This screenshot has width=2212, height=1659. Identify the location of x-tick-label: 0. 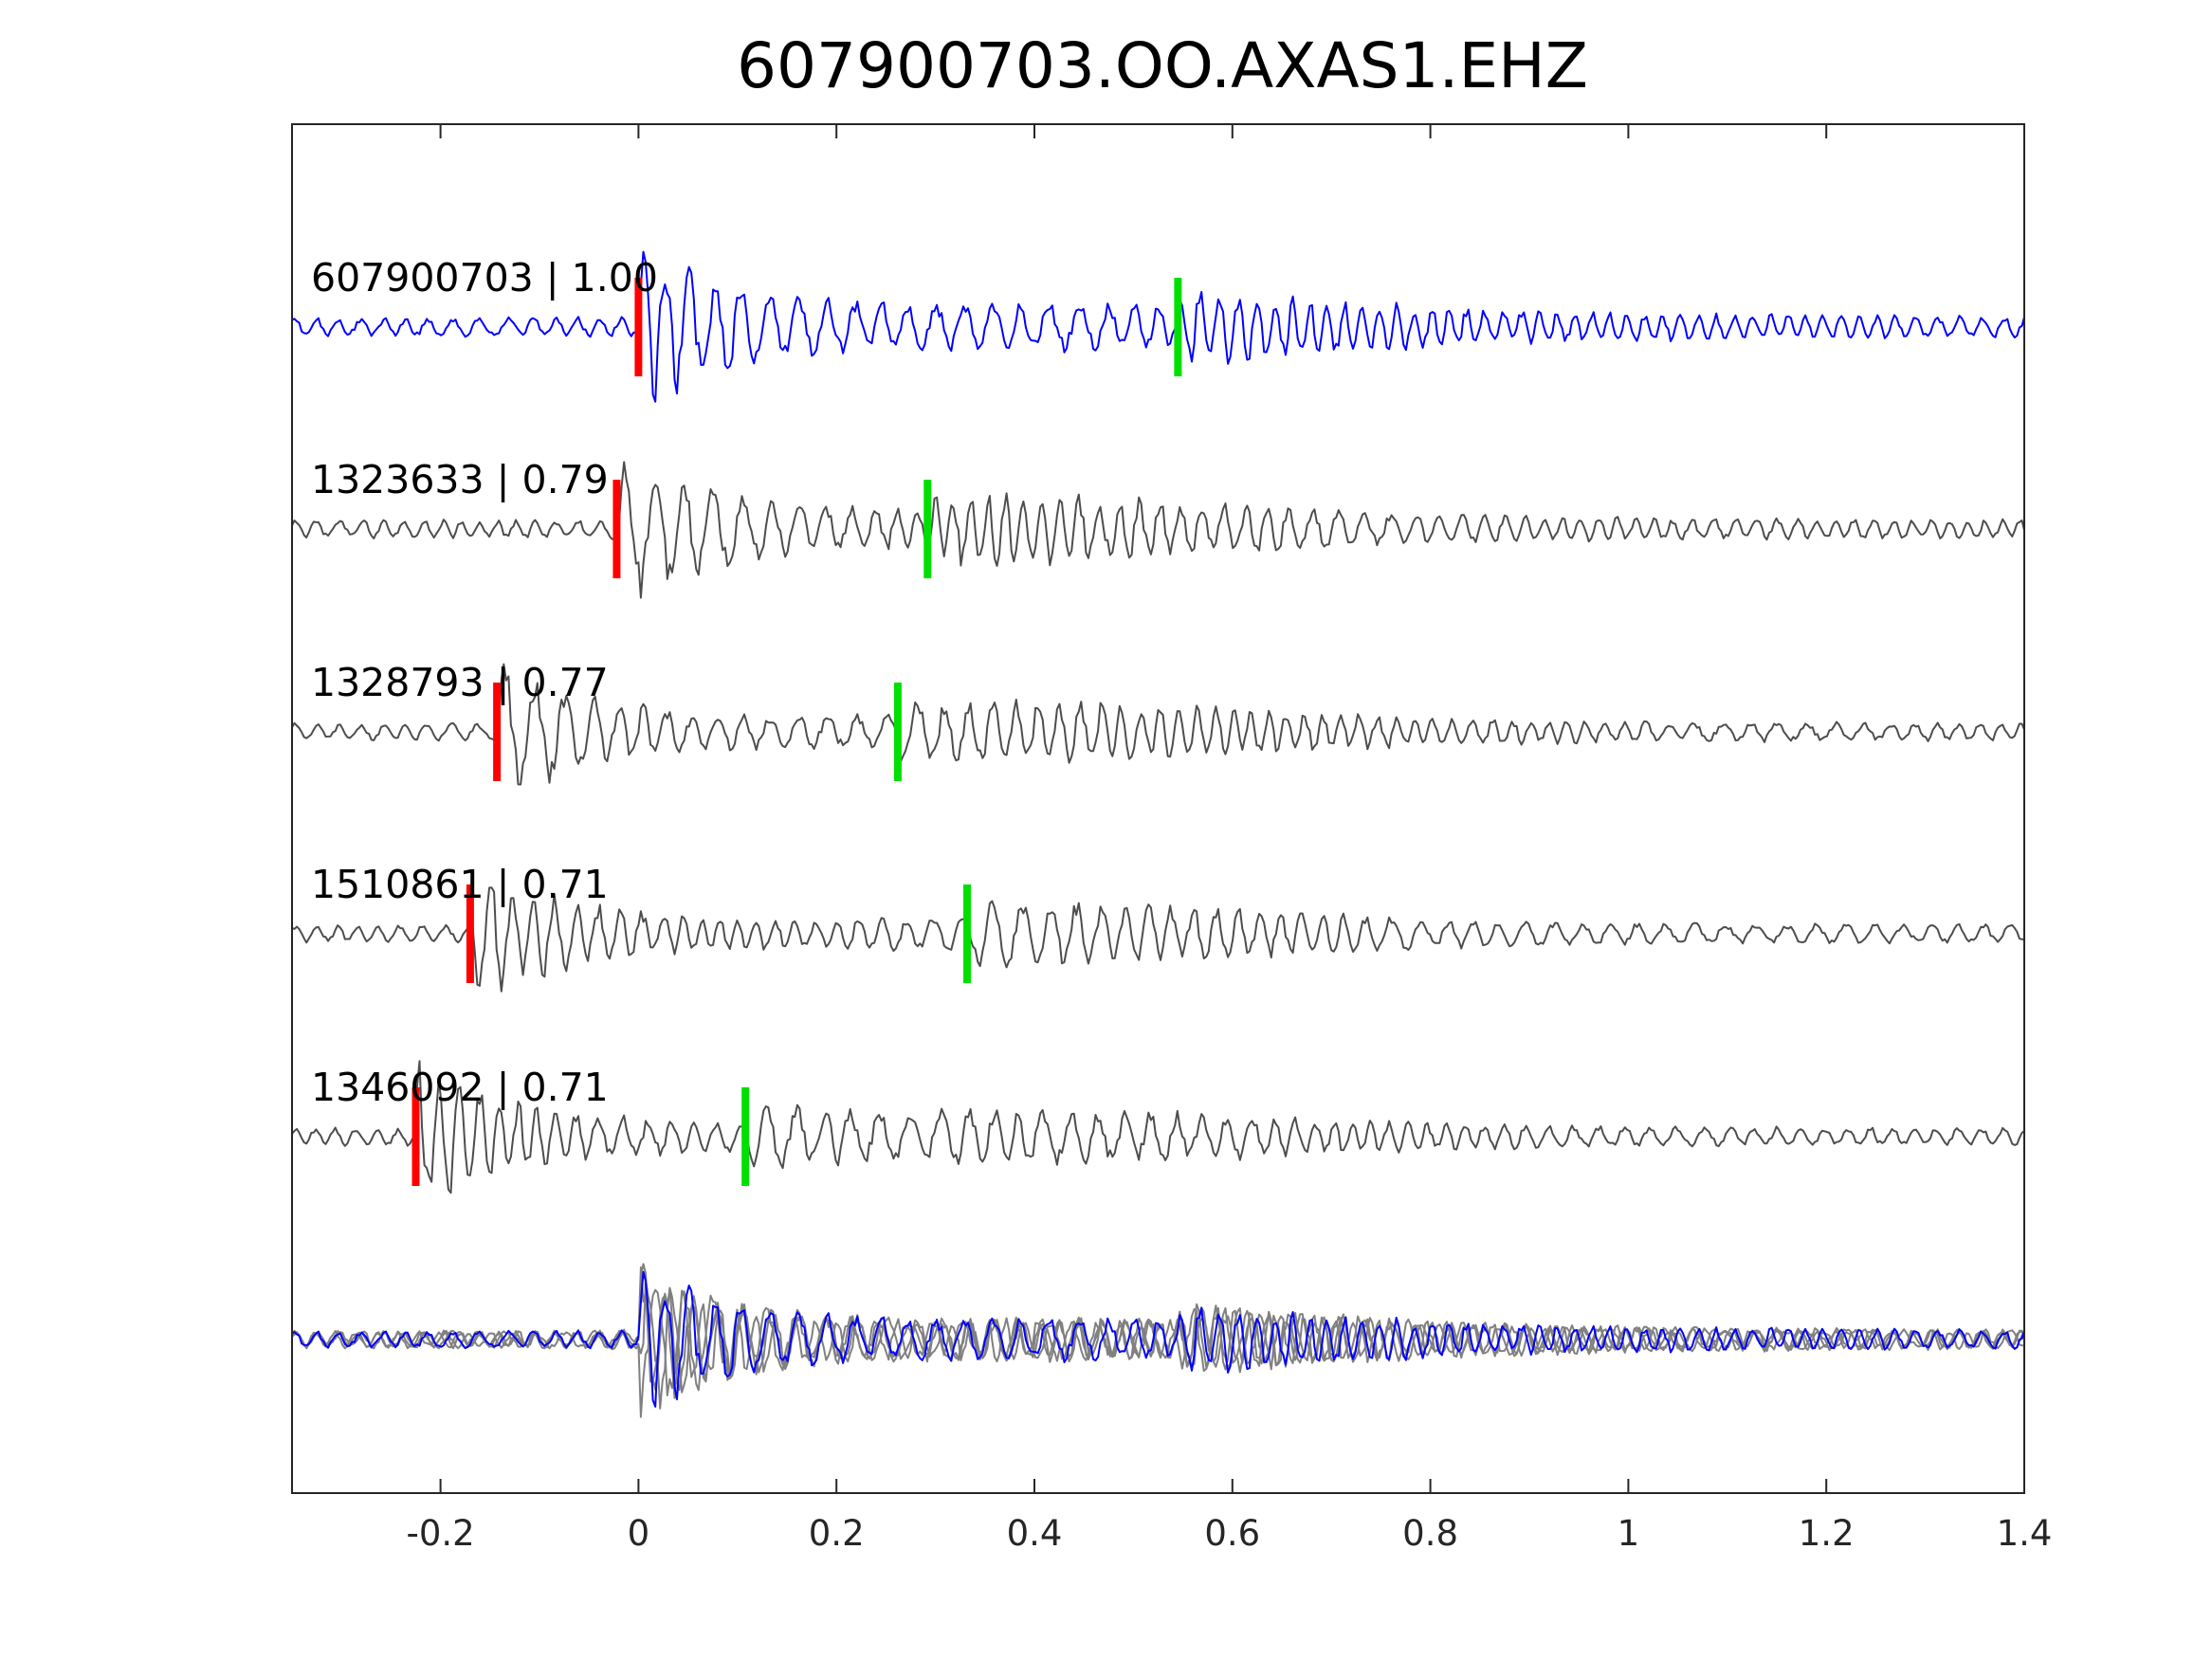
(639, 1533).